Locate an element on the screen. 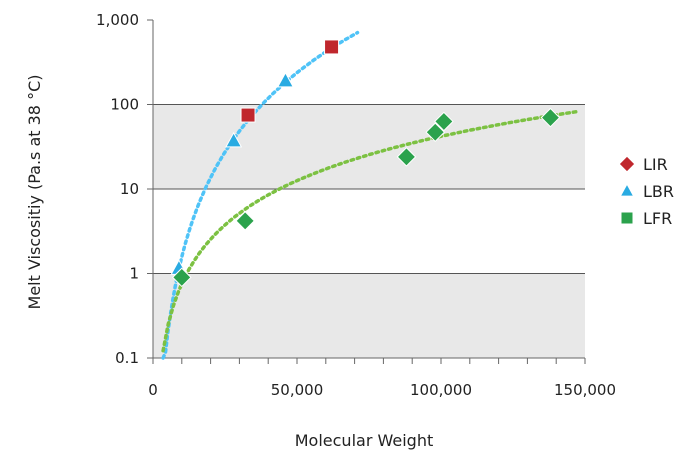  y-axis-title: Melt Viscositiy (Pa.s at 38 °C) is located at coordinates (34, 192).